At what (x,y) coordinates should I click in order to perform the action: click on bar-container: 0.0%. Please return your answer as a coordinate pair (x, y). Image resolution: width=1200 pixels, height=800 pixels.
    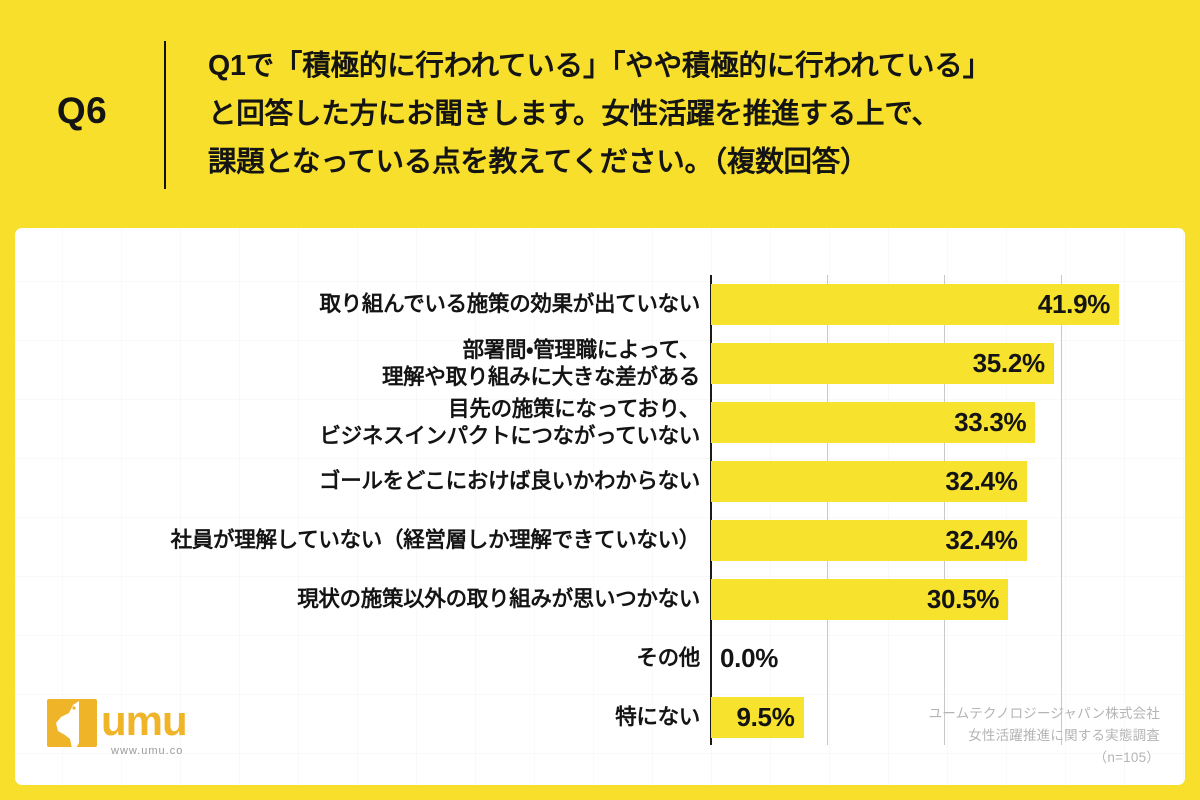
    Looking at the image, I should click on (744, 658).